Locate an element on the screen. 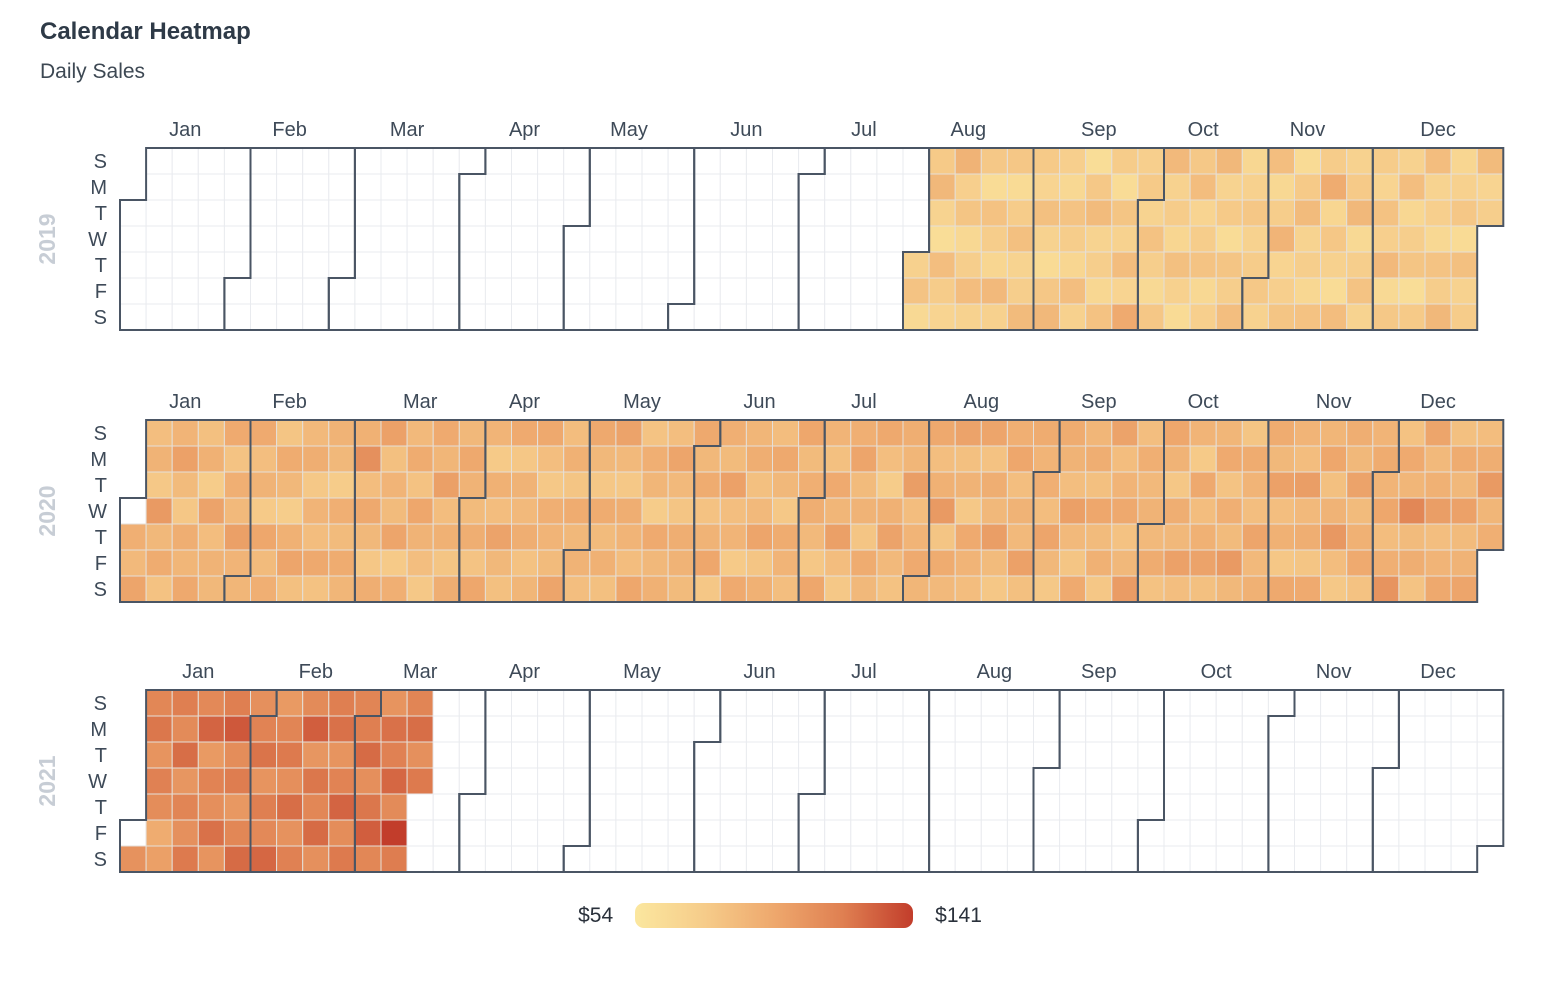 This screenshot has height=984, width=1560. month-outline is located at coordinates (1438, 511).